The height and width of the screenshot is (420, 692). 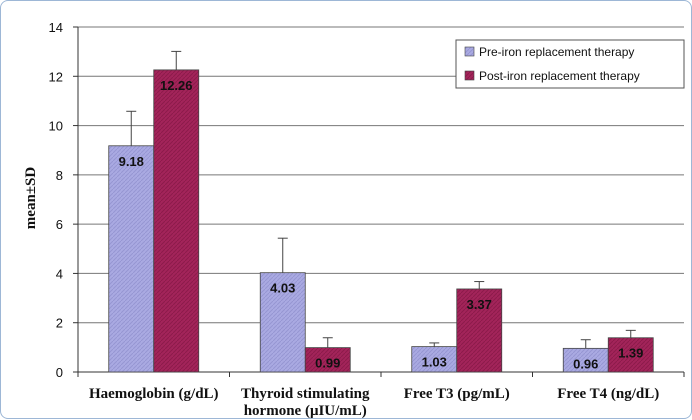 I want to click on y-axis-title: mean±SD, so click(x=31, y=198).